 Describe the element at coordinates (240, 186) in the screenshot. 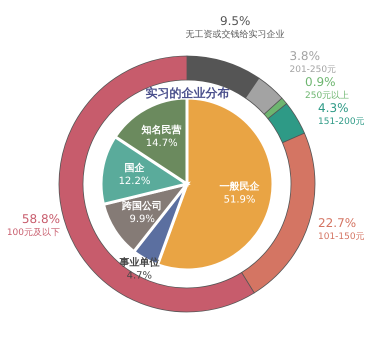

I see `slice-label: 一般民企` at that location.